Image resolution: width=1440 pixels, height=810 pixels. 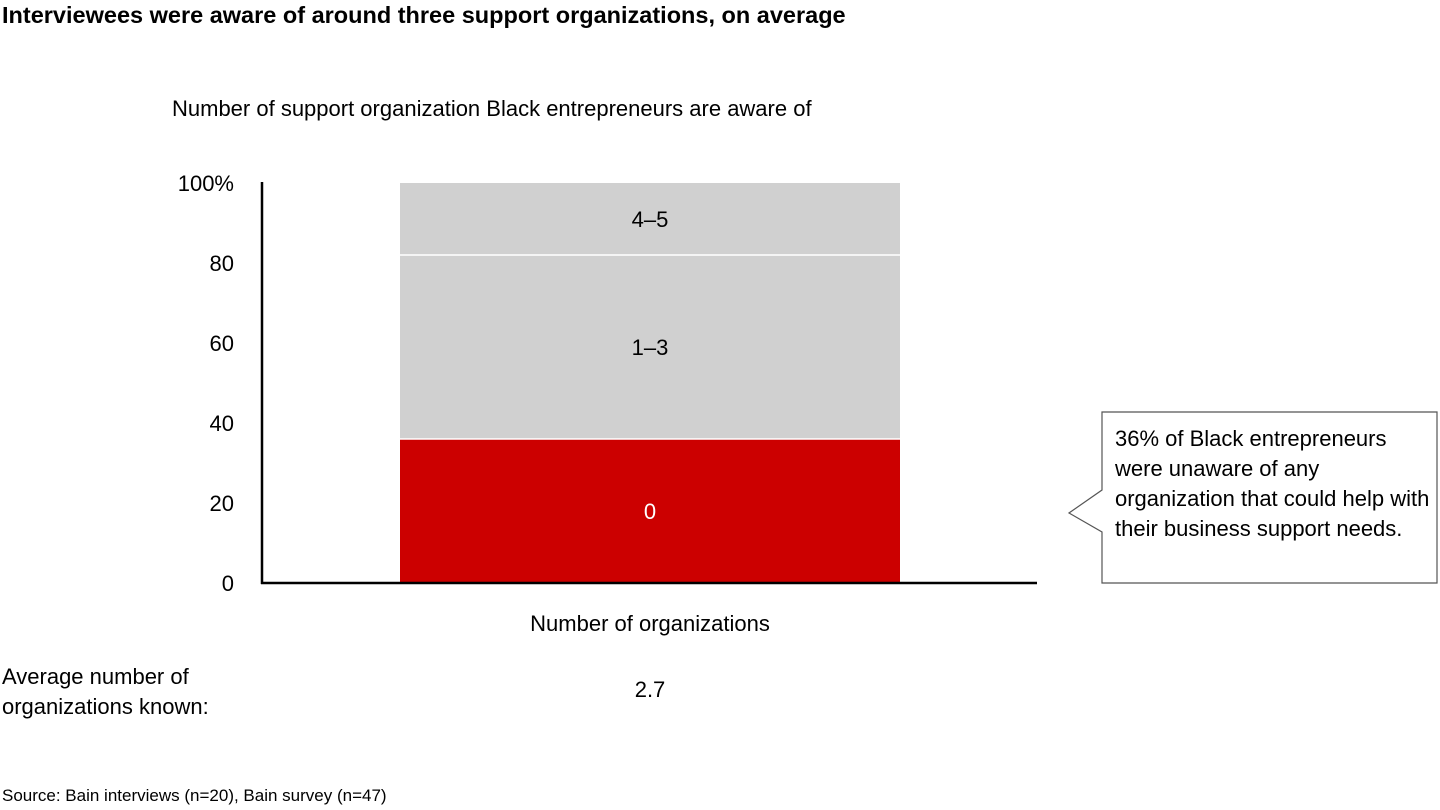 What do you see at coordinates (228, 583) in the screenshot?
I see `y-tick-label: 0` at bounding box center [228, 583].